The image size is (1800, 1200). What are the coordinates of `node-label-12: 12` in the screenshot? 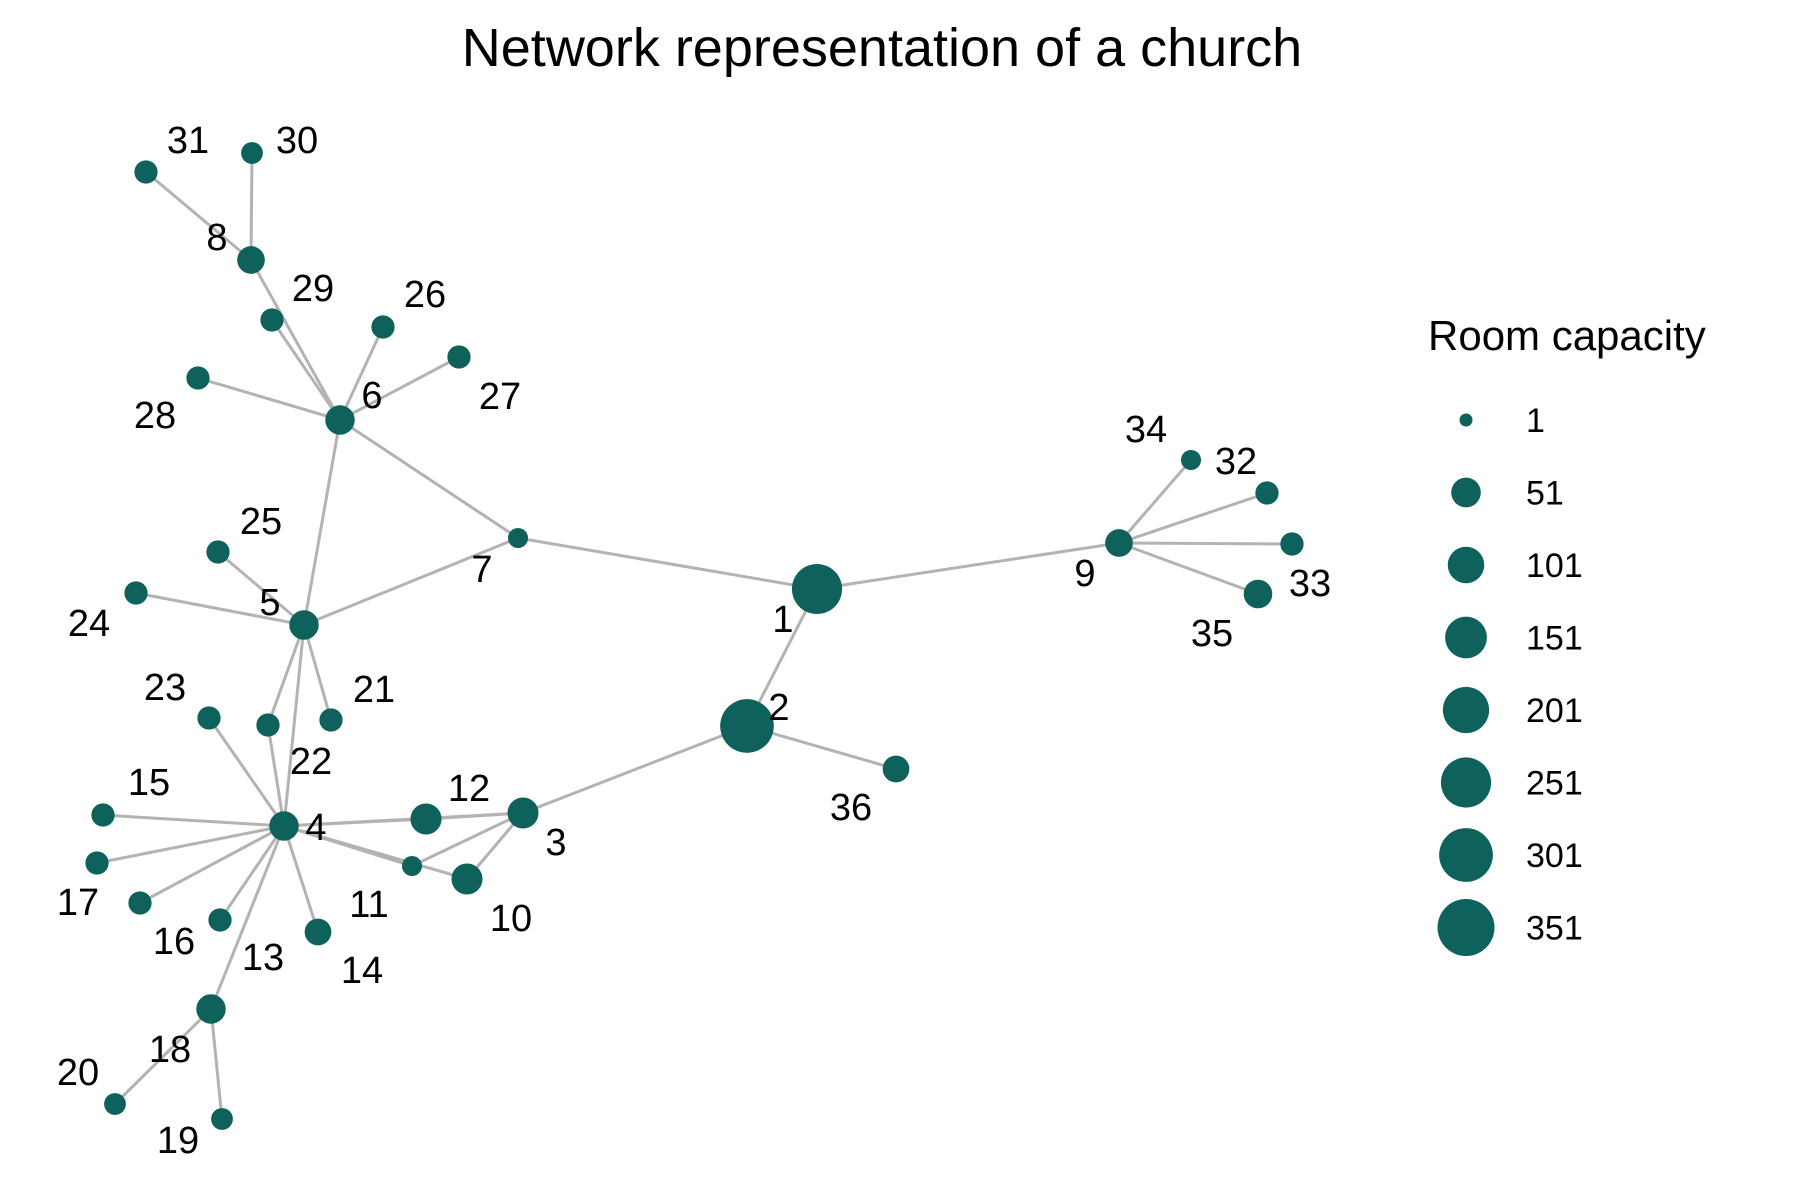 It's located at (469, 789).